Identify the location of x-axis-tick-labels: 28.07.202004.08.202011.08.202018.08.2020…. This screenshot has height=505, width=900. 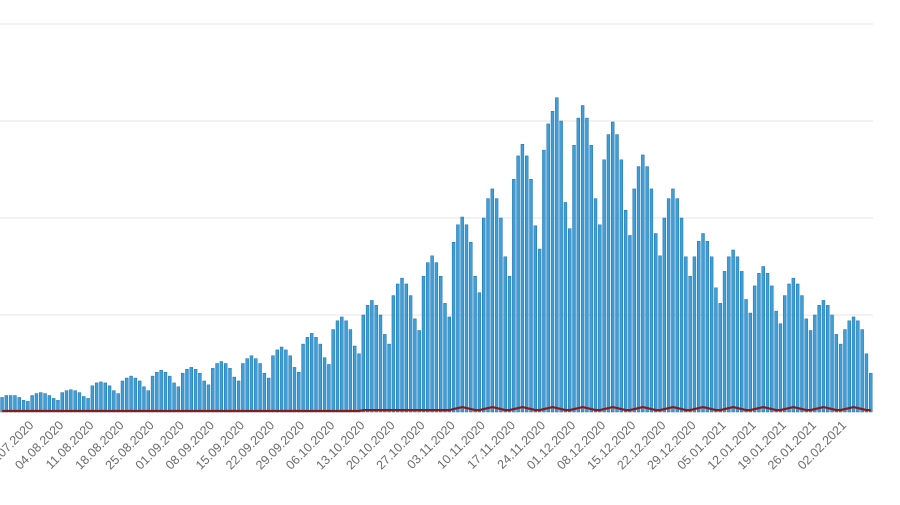
(424, 445).